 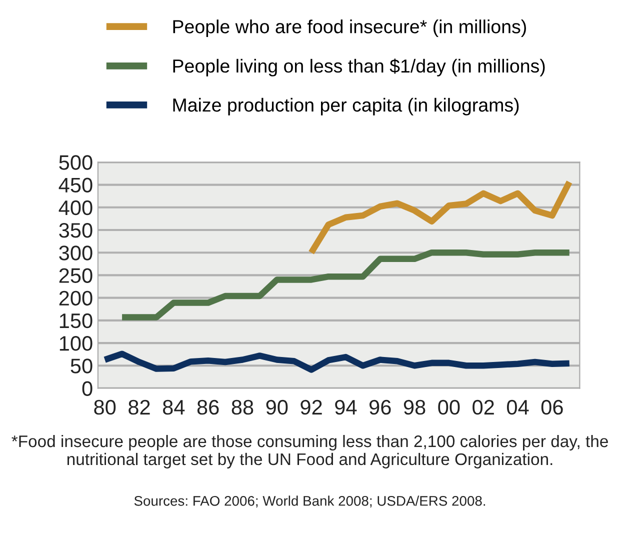 I want to click on x-tick-label: 82, so click(x=139, y=407).